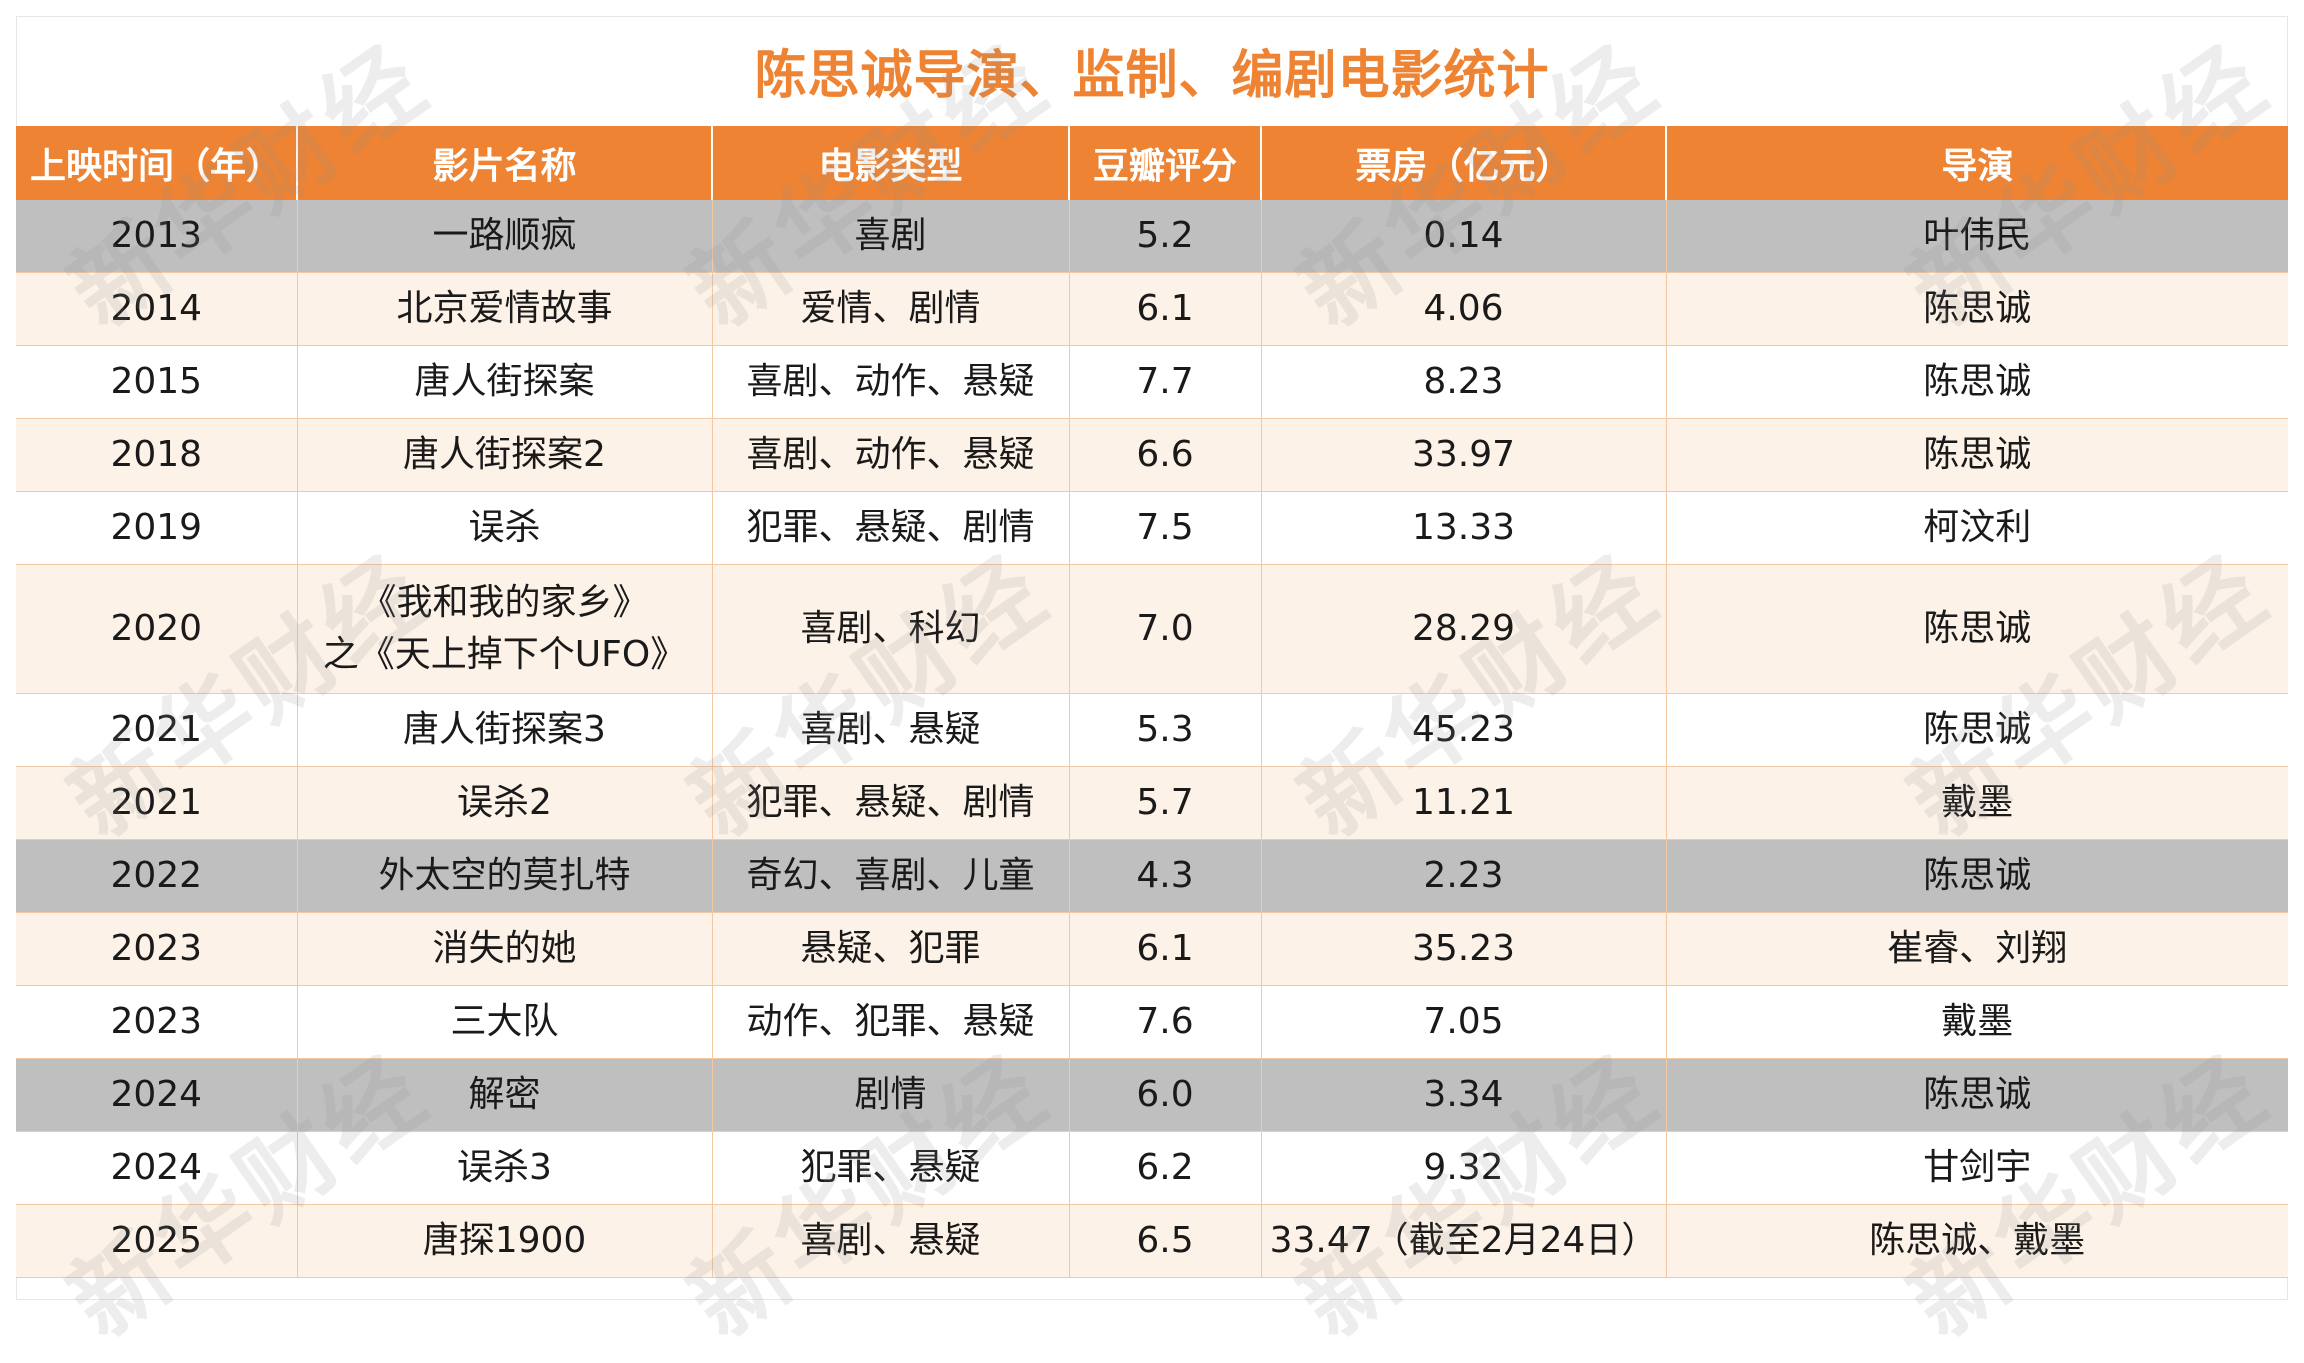 This screenshot has width=2304, height=1363. I want to click on table-row: 2019 误杀 犯罪、悬疑、剧情 7.5 13.33 柯汶利, so click(1152, 528).